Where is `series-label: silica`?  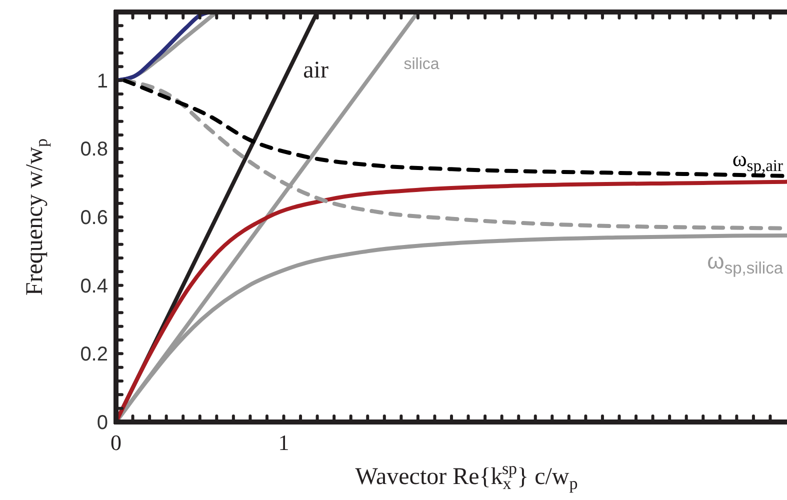
series-label: silica is located at coordinates (422, 64).